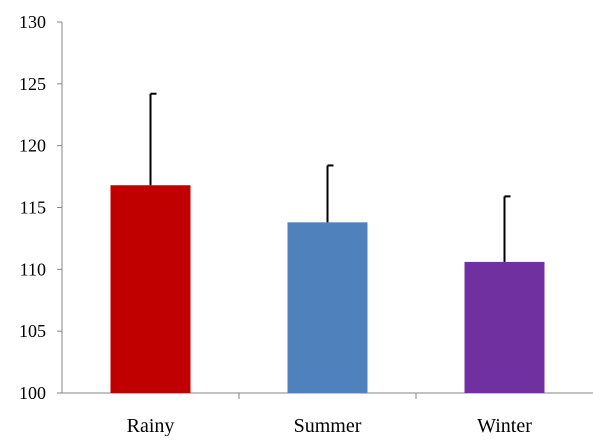  I want to click on bar-summer, so click(327, 307).